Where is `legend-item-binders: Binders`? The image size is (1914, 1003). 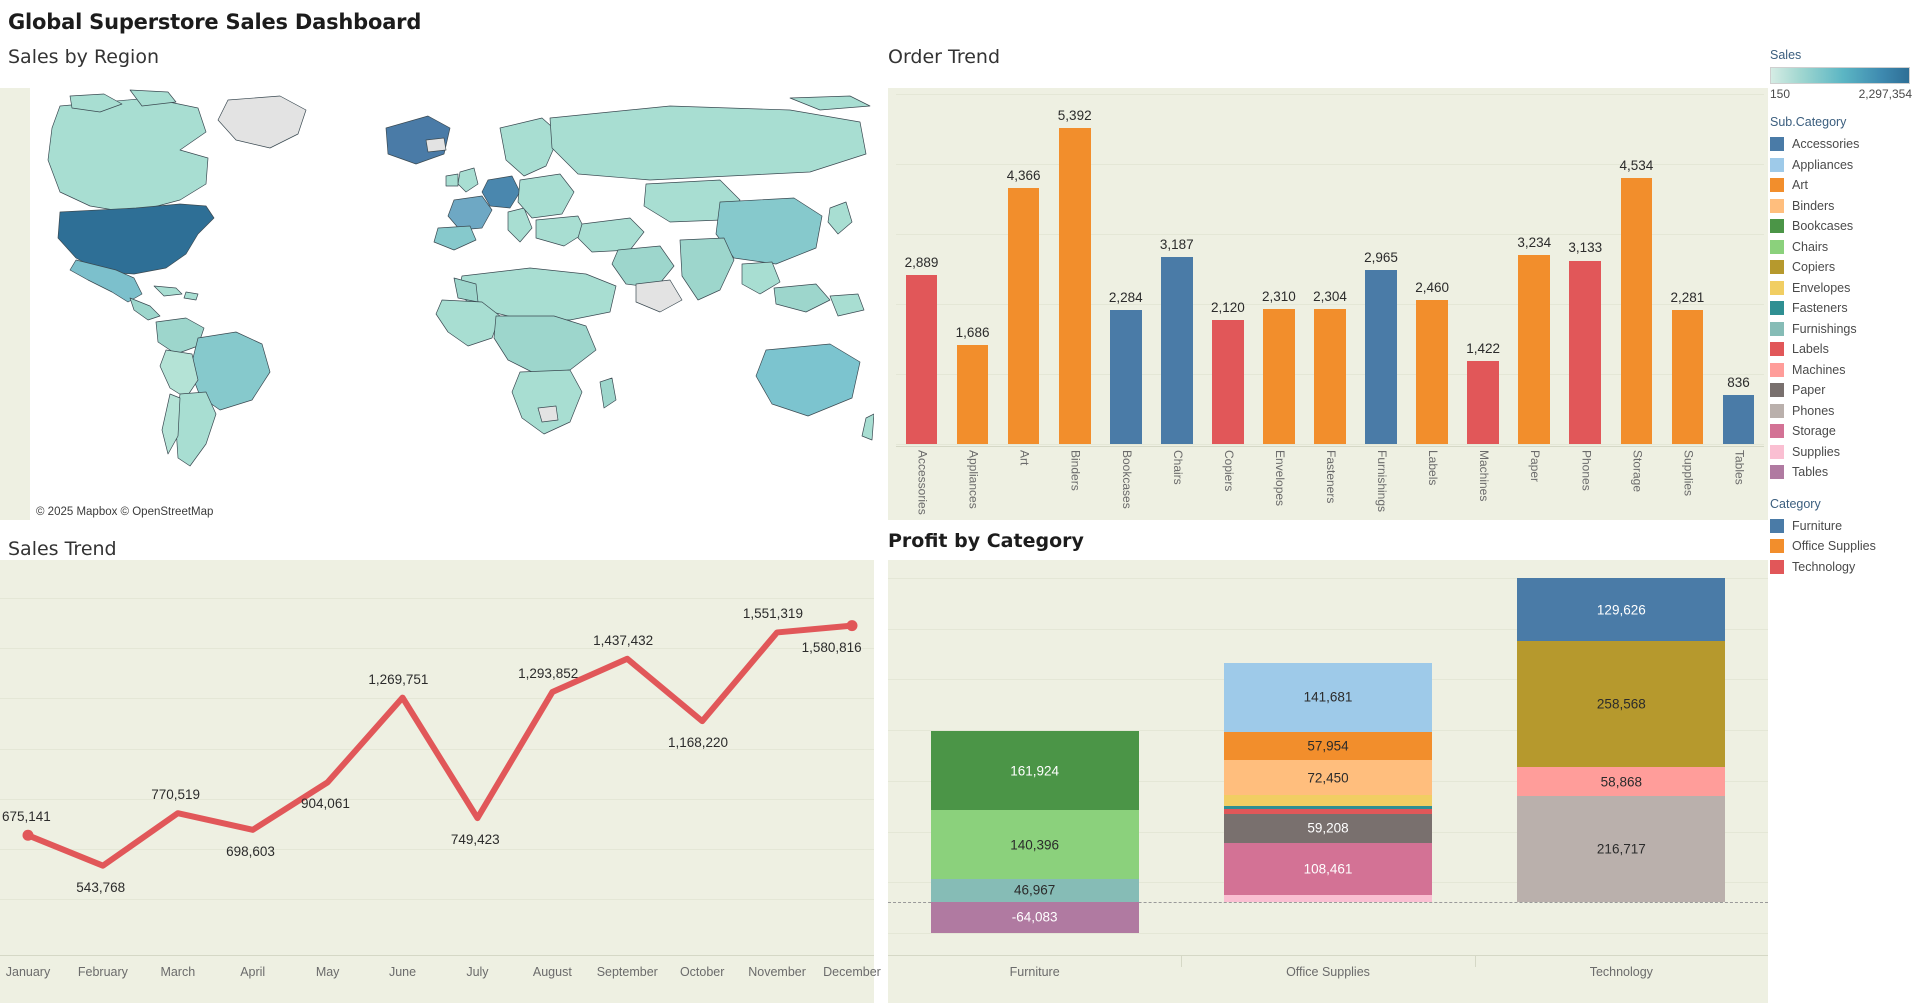
legend-item-binders: Binders is located at coordinates (1842, 206).